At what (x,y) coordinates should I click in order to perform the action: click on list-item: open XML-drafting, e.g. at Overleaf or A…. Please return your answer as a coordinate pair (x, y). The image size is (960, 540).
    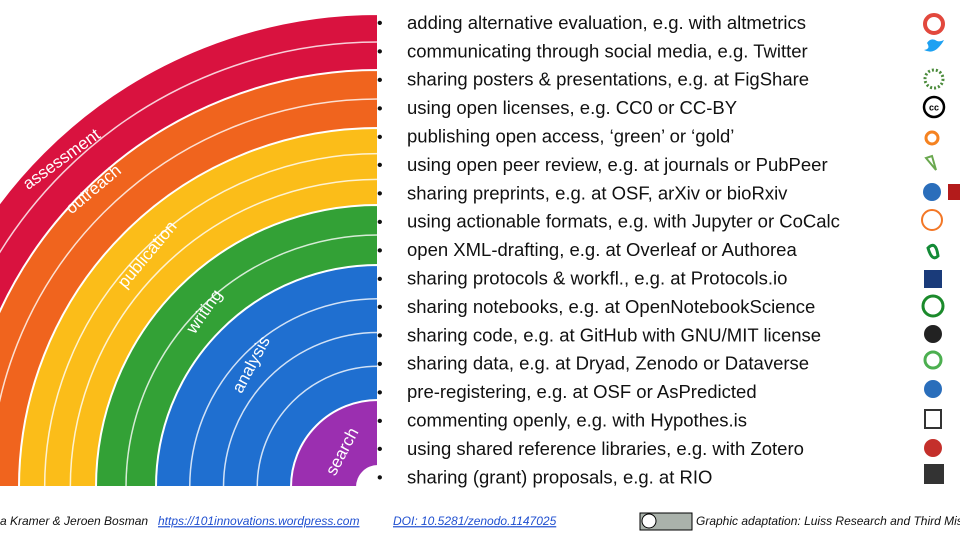
    Looking at the image, I should click on (602, 249).